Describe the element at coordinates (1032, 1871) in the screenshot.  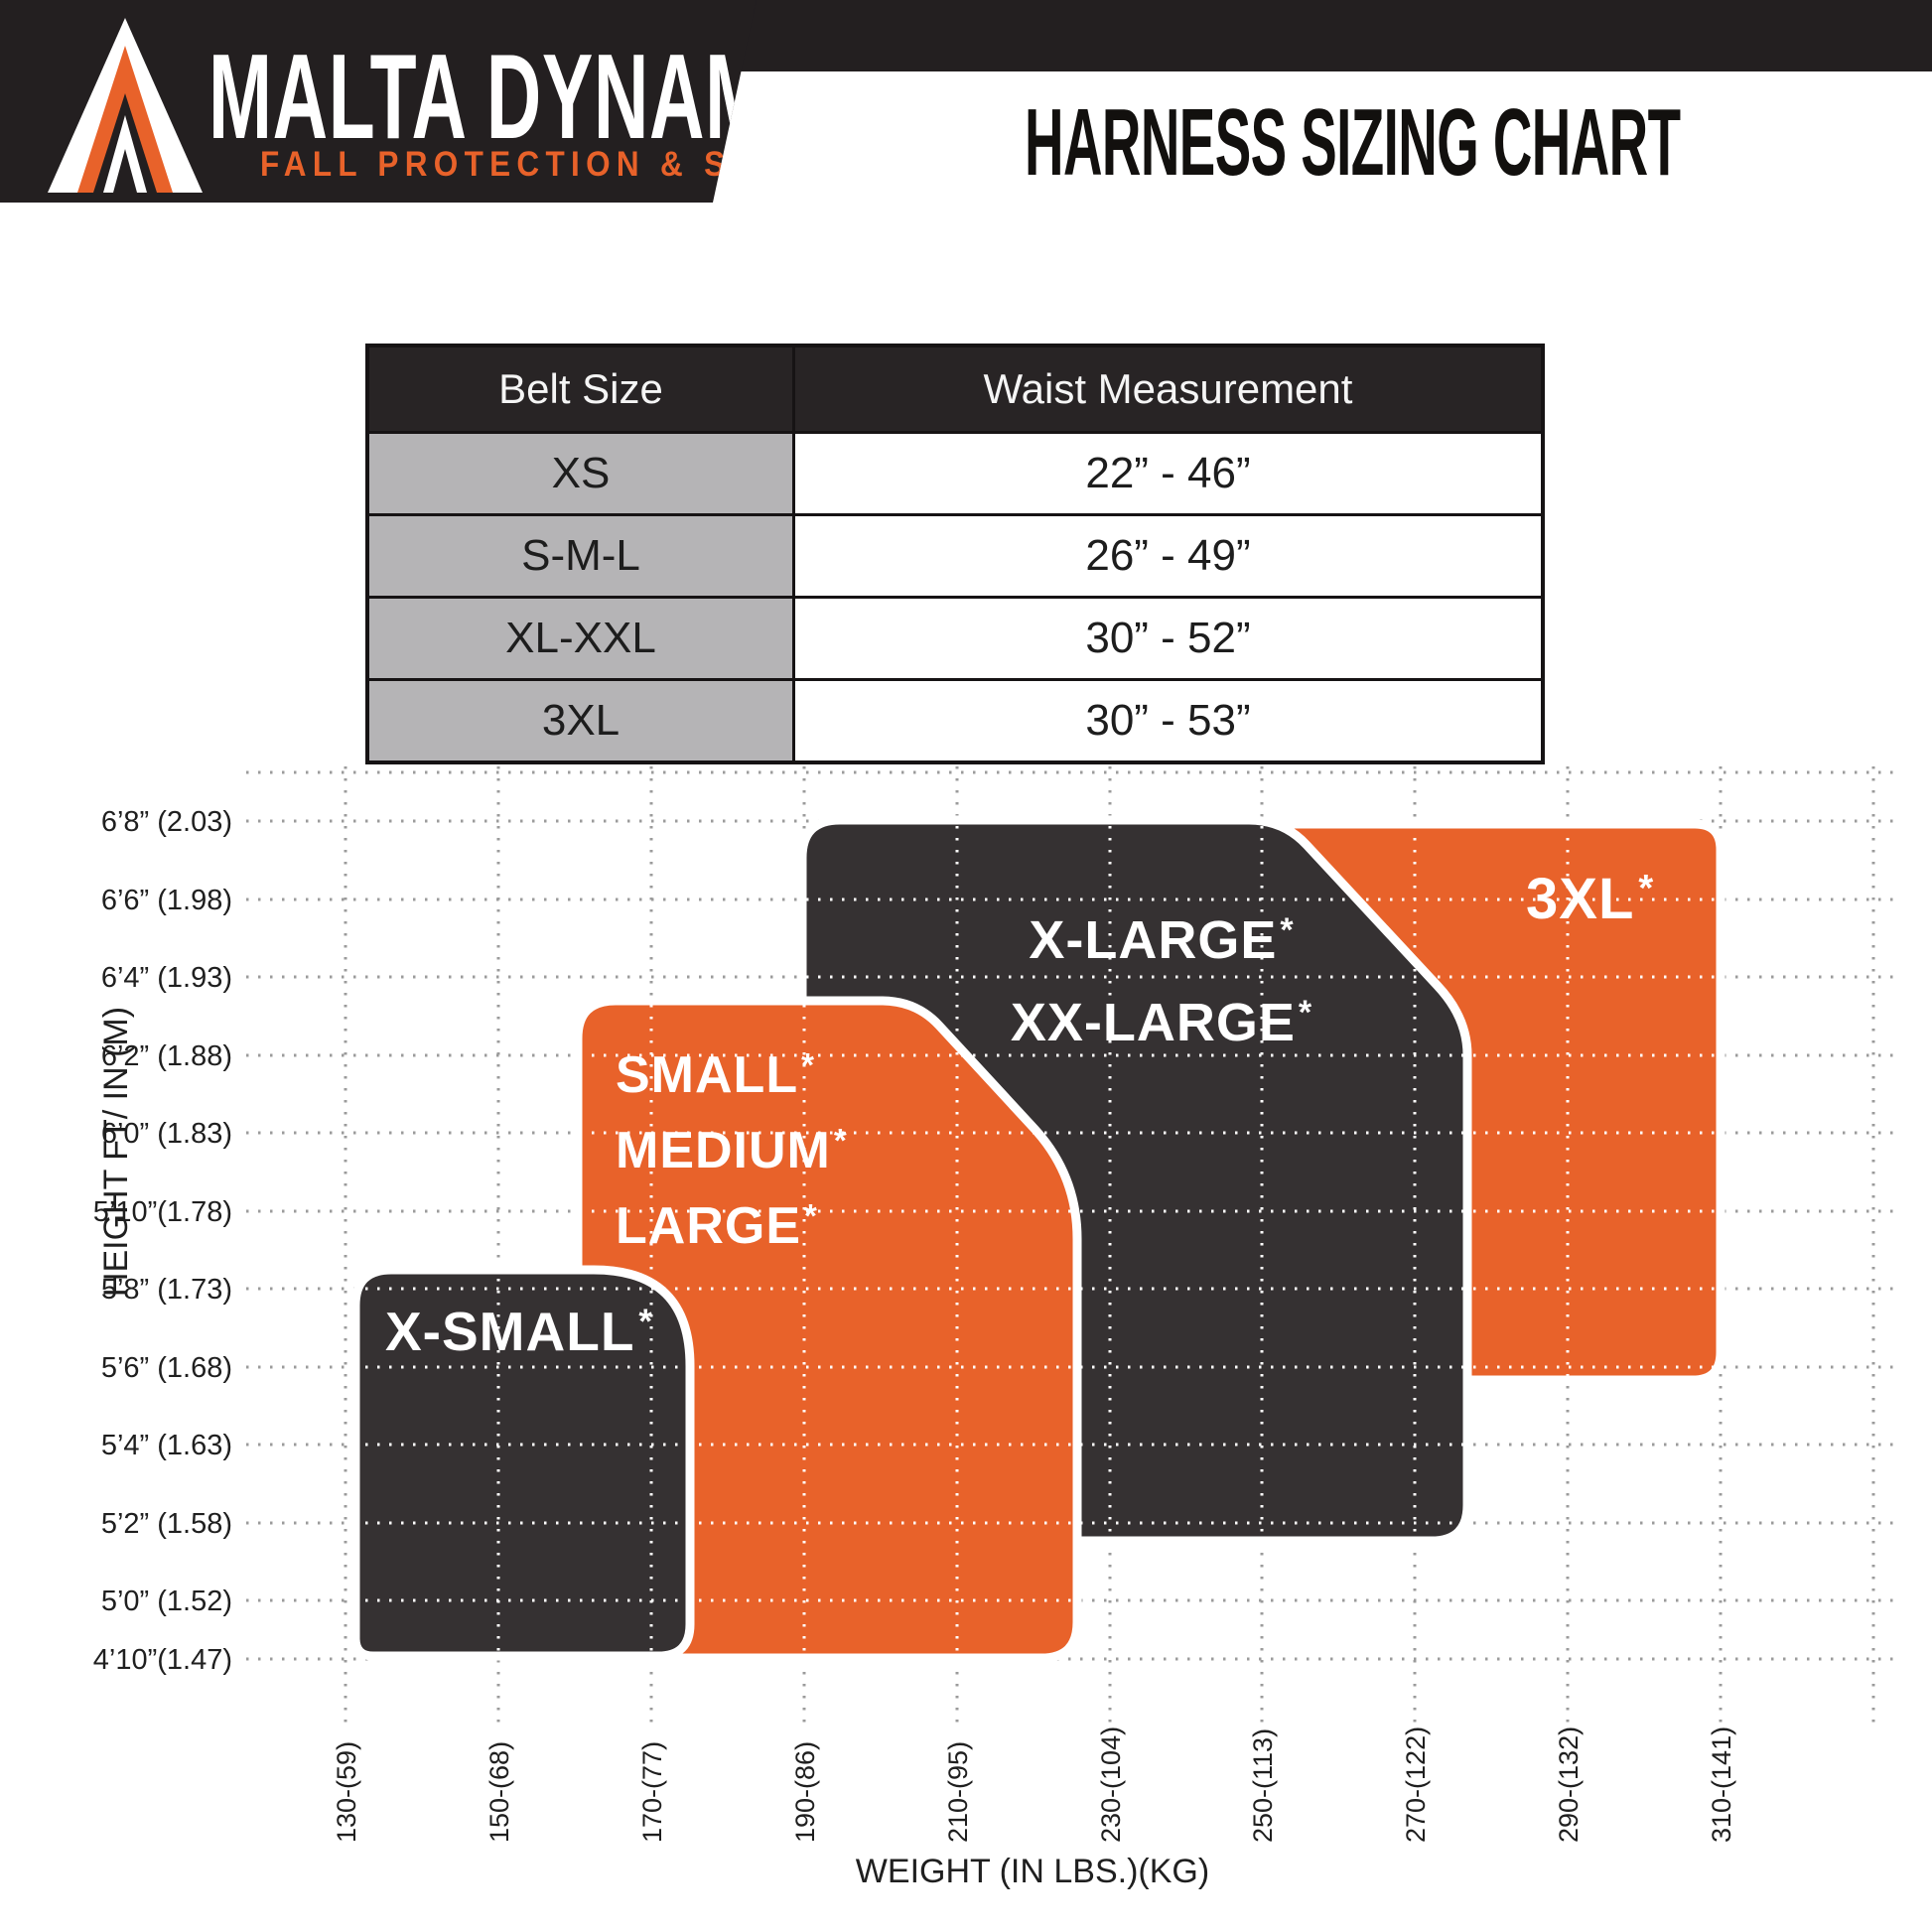
I see `x-axis-title: WEIGHT (IN LBS.)(KG)` at that location.